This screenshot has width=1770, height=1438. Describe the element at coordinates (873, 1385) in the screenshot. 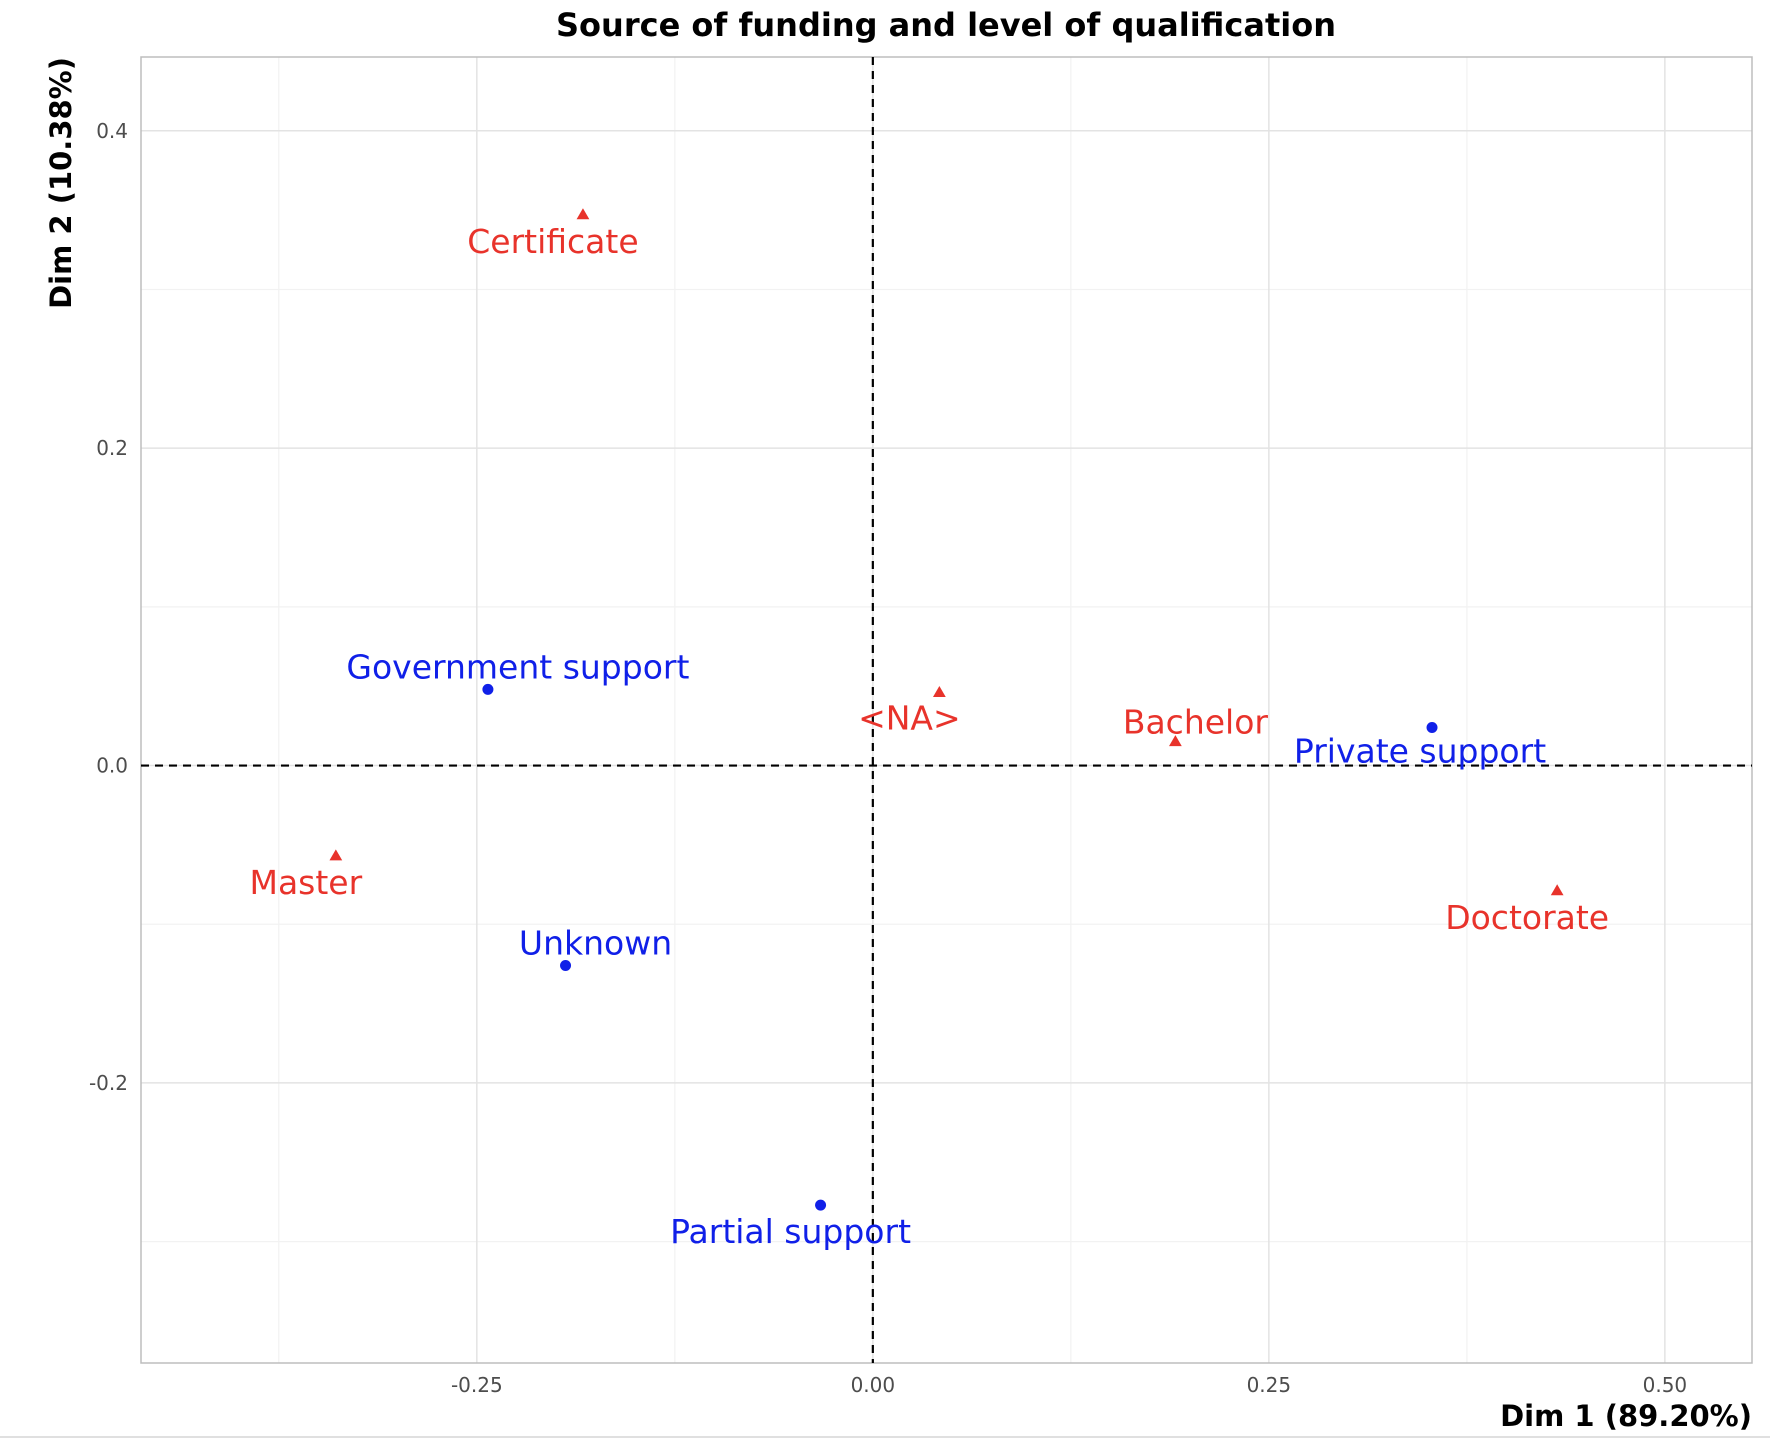

I see `x-tick-label: 0.00` at that location.